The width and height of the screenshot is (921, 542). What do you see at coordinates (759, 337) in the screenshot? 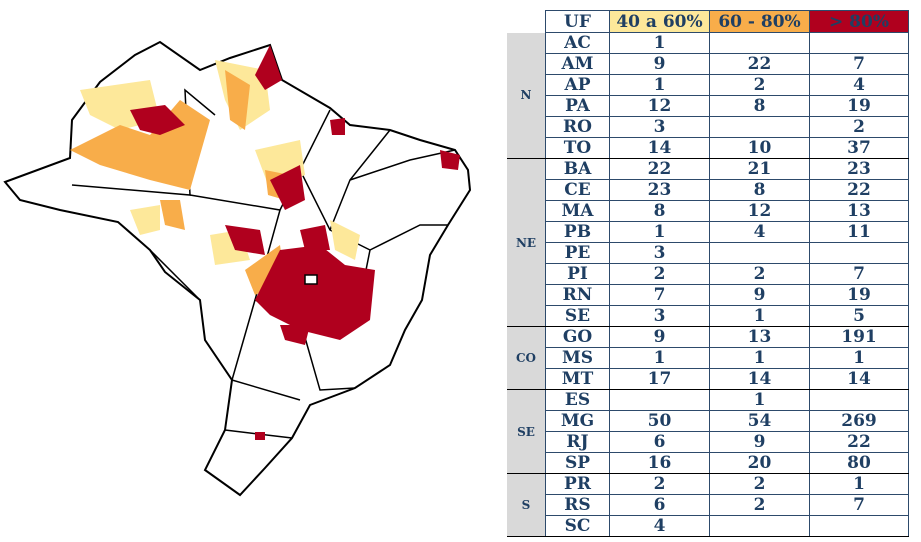
I see `value-60-80: 13` at bounding box center [759, 337].